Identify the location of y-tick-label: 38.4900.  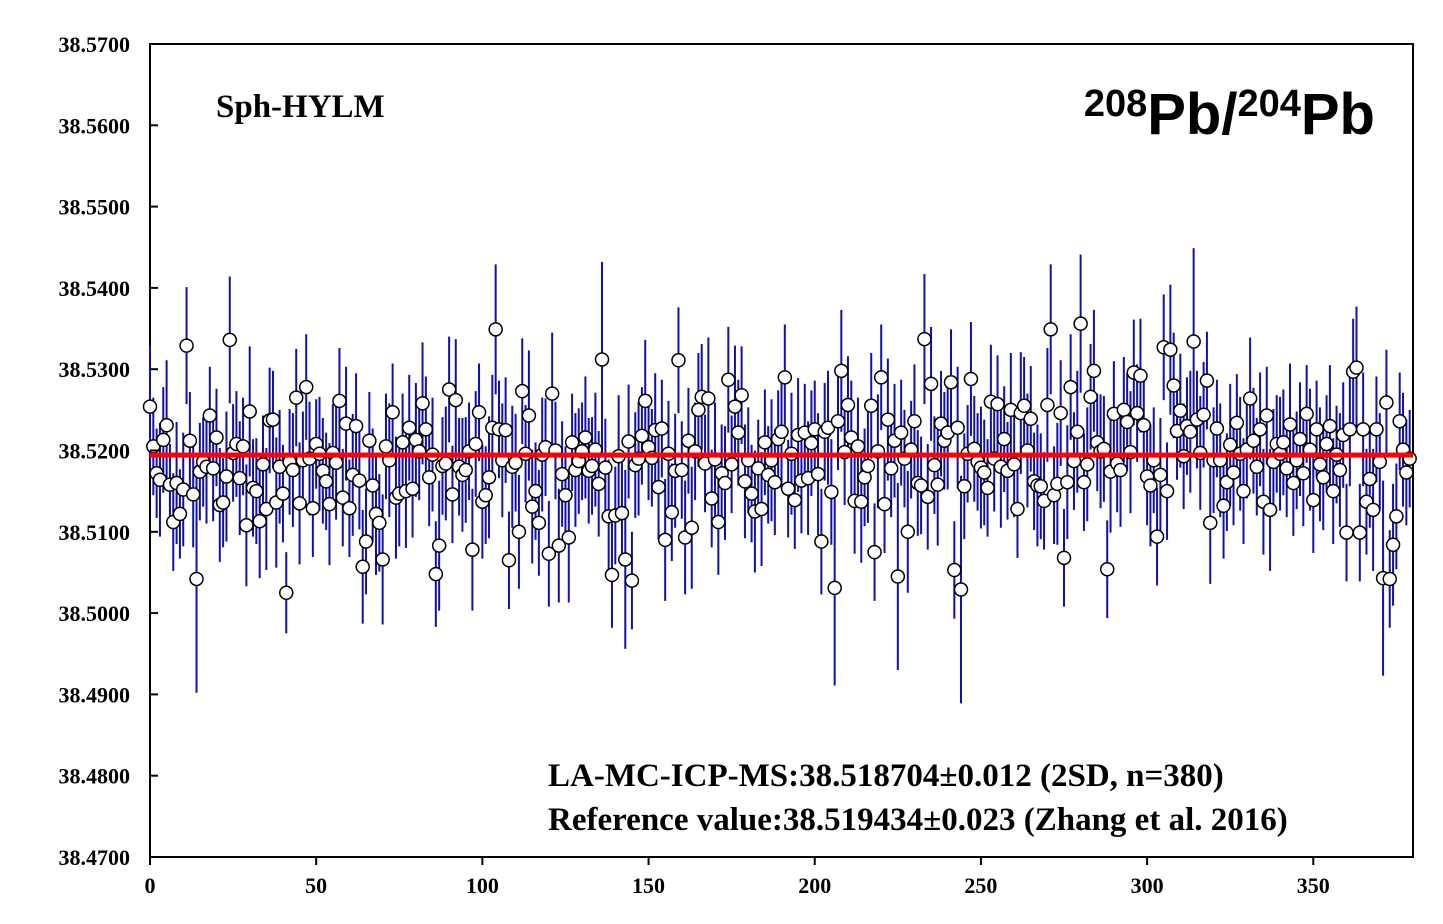
(95, 694).